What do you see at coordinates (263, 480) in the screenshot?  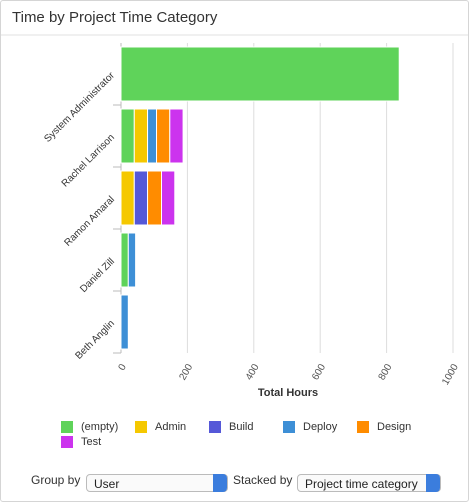 I see `stacked-by-label: Stacked by` at bounding box center [263, 480].